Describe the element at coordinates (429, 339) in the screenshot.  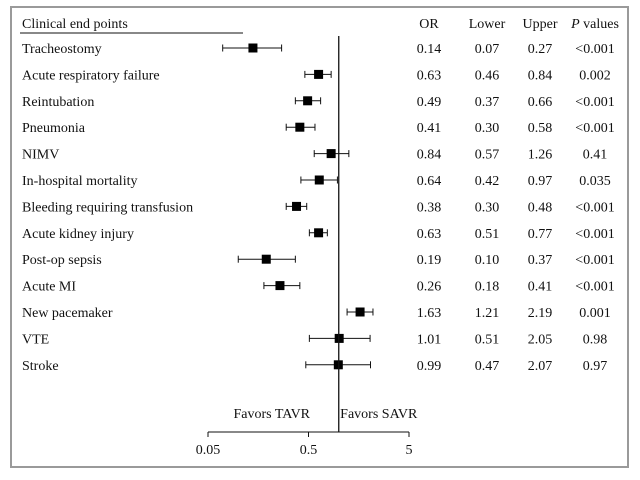
I see `or-value: 1.01` at that location.